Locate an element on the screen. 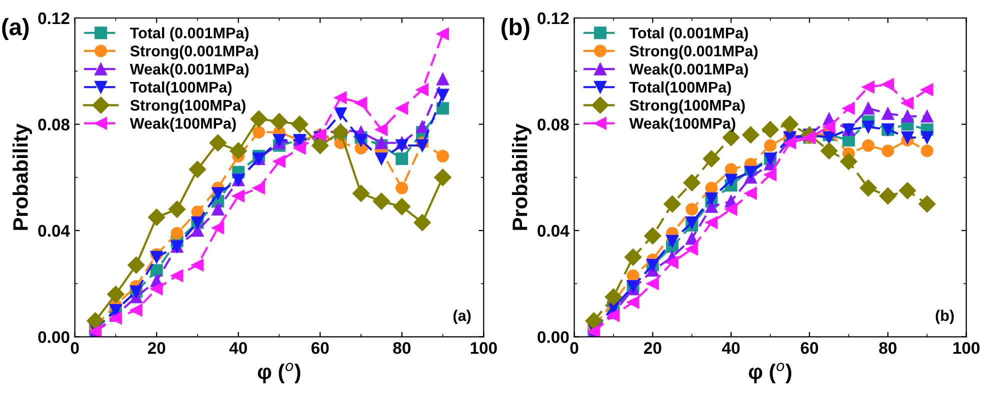  legend-label: Strong(0.001MPa) is located at coordinates (194, 52).